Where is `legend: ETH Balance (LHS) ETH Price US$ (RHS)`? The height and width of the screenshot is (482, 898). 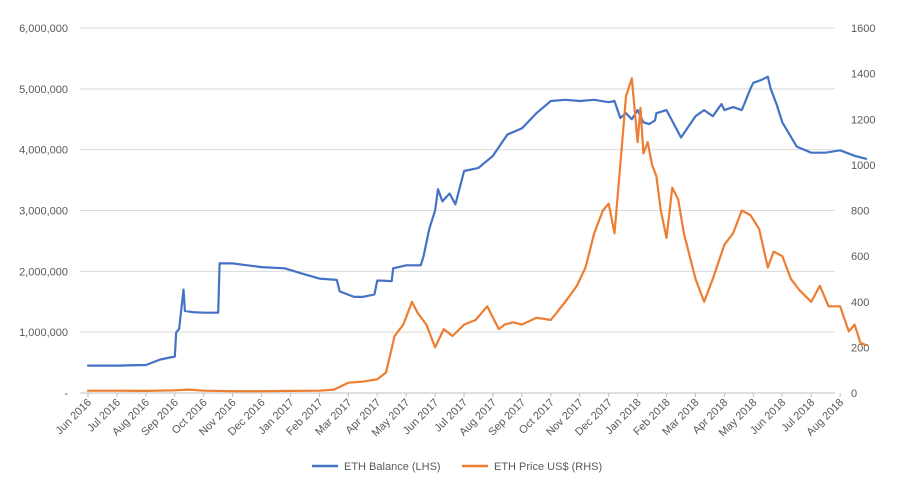
legend: ETH Balance (LHS) ETH Price US$ (RHS) is located at coordinates (457, 467).